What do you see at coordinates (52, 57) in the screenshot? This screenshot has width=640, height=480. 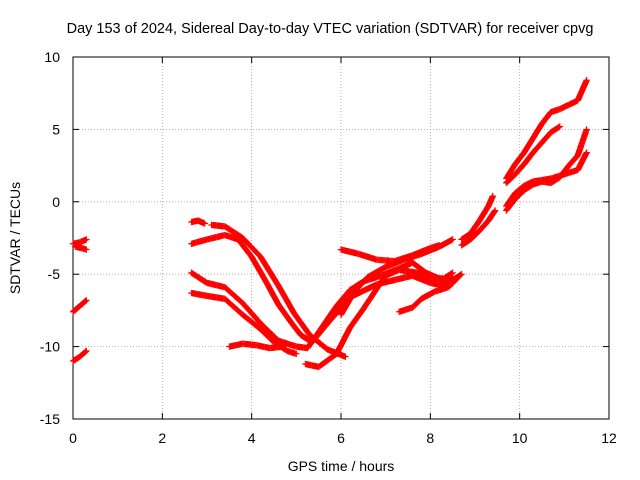 I see `y-tick-label: 10` at bounding box center [52, 57].